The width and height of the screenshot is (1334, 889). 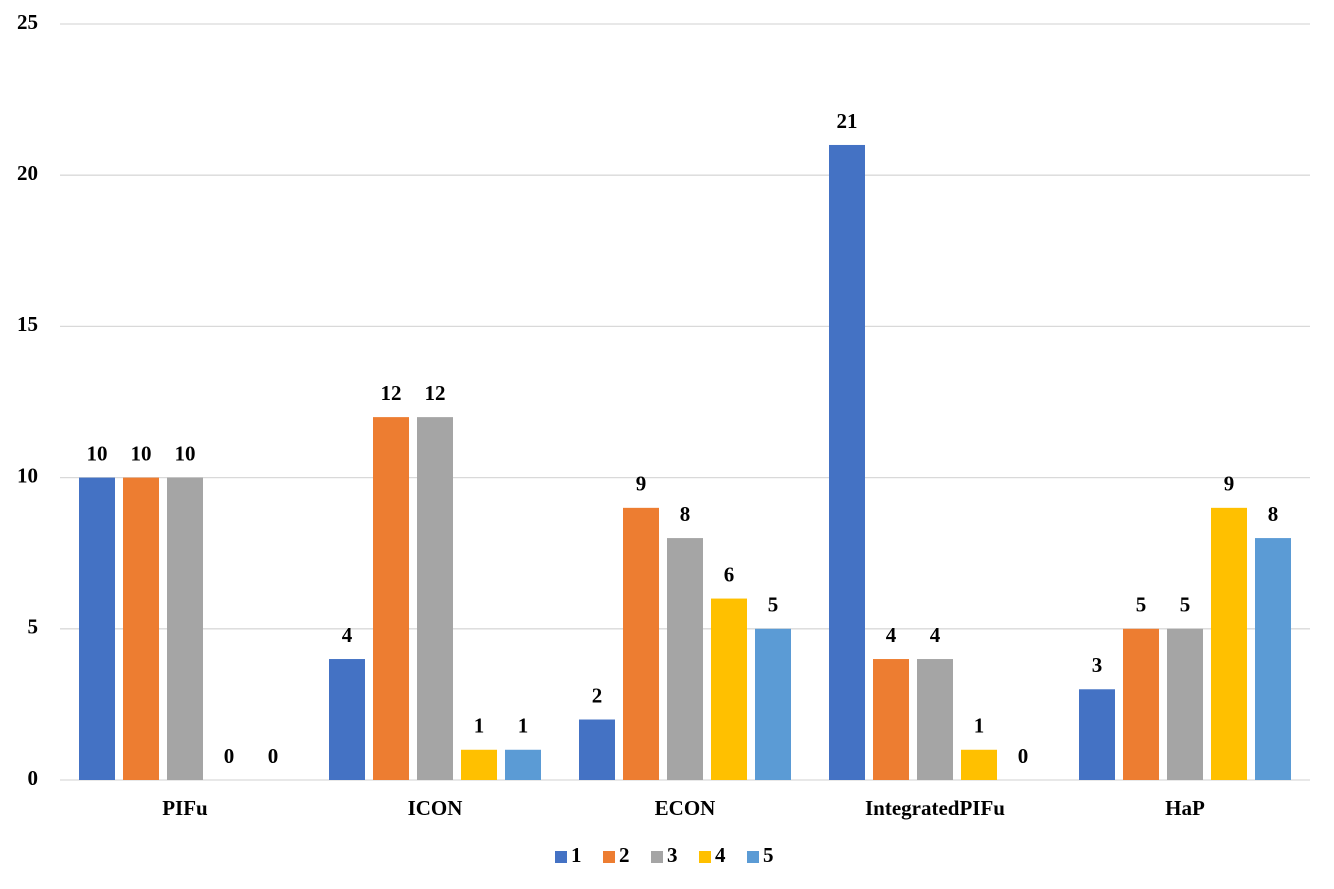 I want to click on y-tick-label: 10, so click(x=27, y=475).